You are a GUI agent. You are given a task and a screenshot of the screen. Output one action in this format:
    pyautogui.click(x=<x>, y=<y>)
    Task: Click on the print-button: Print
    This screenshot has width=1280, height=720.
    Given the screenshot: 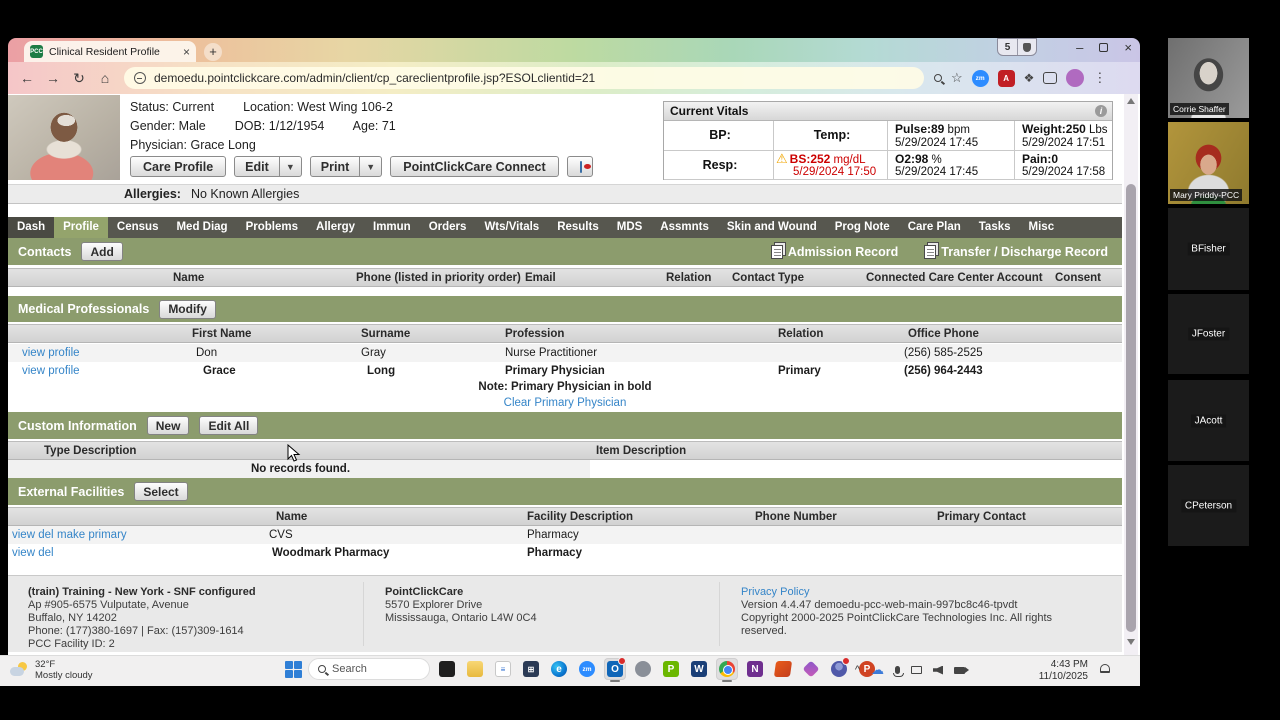 What is the action you would take?
    pyautogui.click(x=335, y=166)
    